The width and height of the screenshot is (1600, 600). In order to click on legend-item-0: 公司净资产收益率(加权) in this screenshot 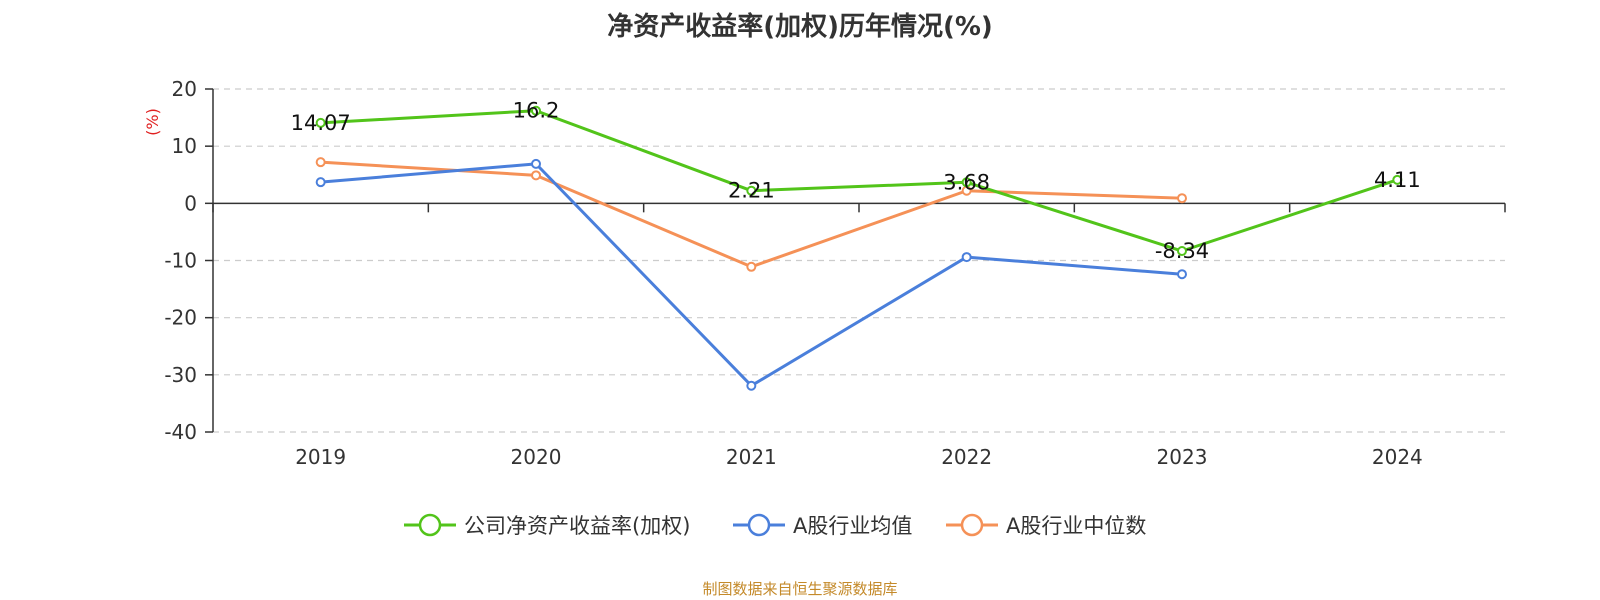, I will do `click(547, 525)`.